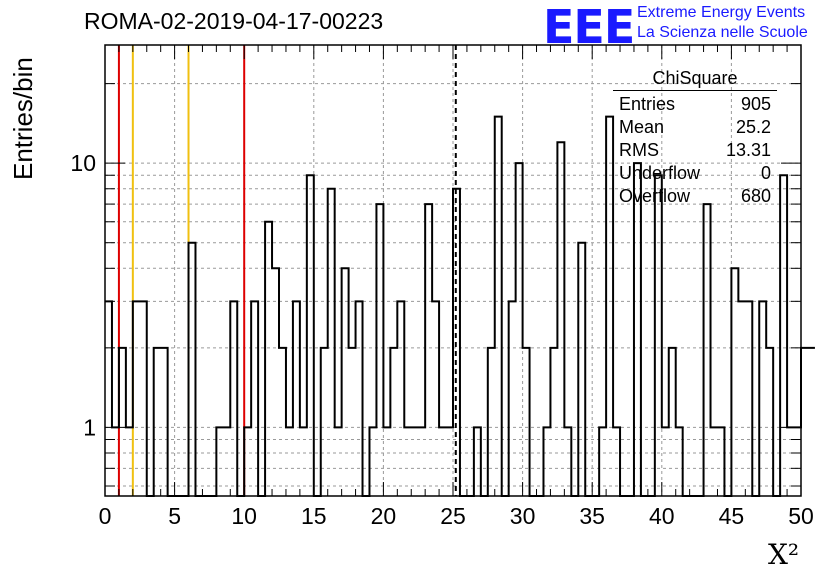  Describe the element at coordinates (753, 127) in the screenshot. I see `stats-value: 25.2` at that location.